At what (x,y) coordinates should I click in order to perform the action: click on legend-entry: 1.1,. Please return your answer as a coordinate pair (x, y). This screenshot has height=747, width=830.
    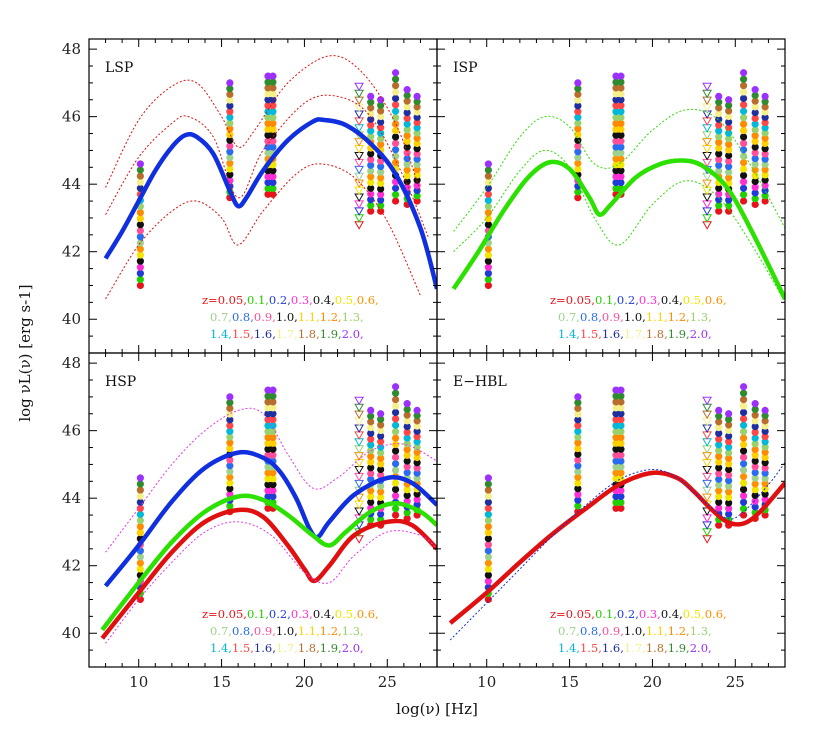
    Looking at the image, I should click on (309, 631).